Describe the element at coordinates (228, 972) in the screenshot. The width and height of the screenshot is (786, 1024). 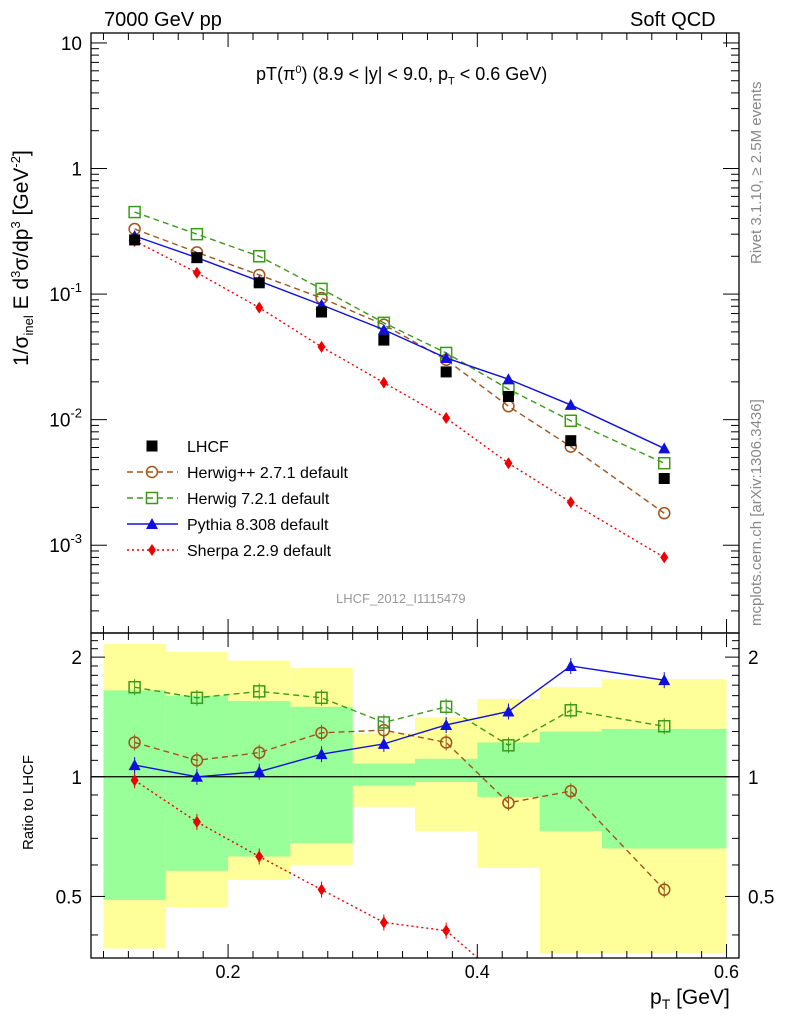
I see `x-tick-label: 0.2` at that location.